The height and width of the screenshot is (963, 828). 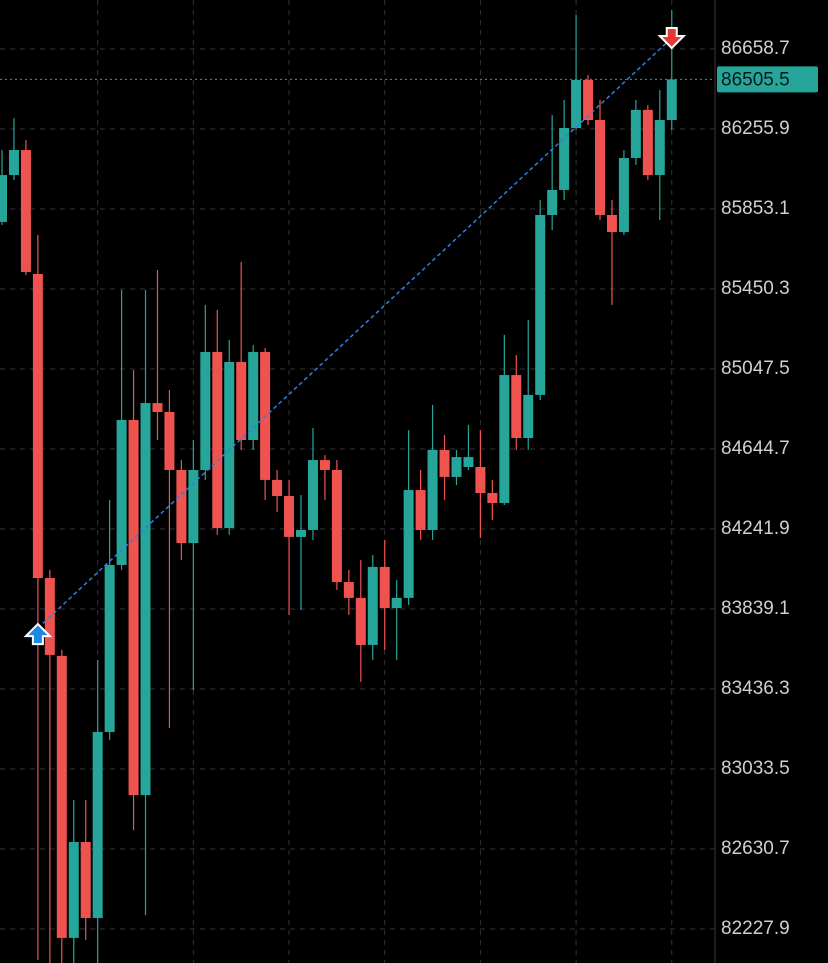 What do you see at coordinates (755, 128) in the screenshot?
I see `y-tick-label: 86255.9` at bounding box center [755, 128].